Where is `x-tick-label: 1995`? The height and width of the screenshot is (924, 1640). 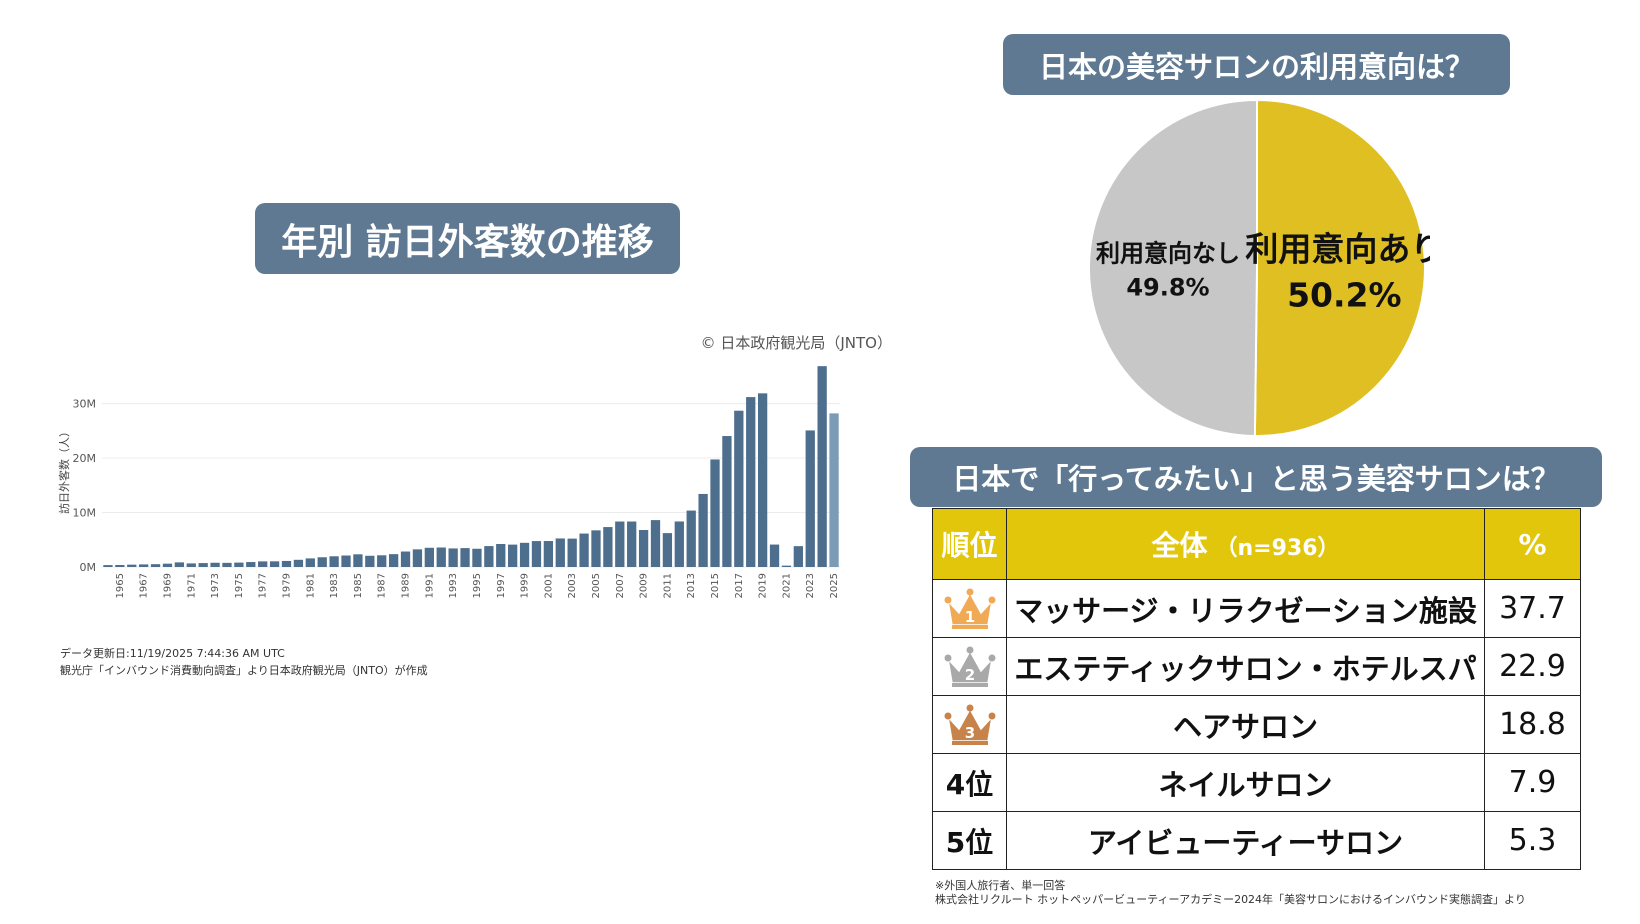 x-tick-label: 1995 is located at coordinates (477, 585).